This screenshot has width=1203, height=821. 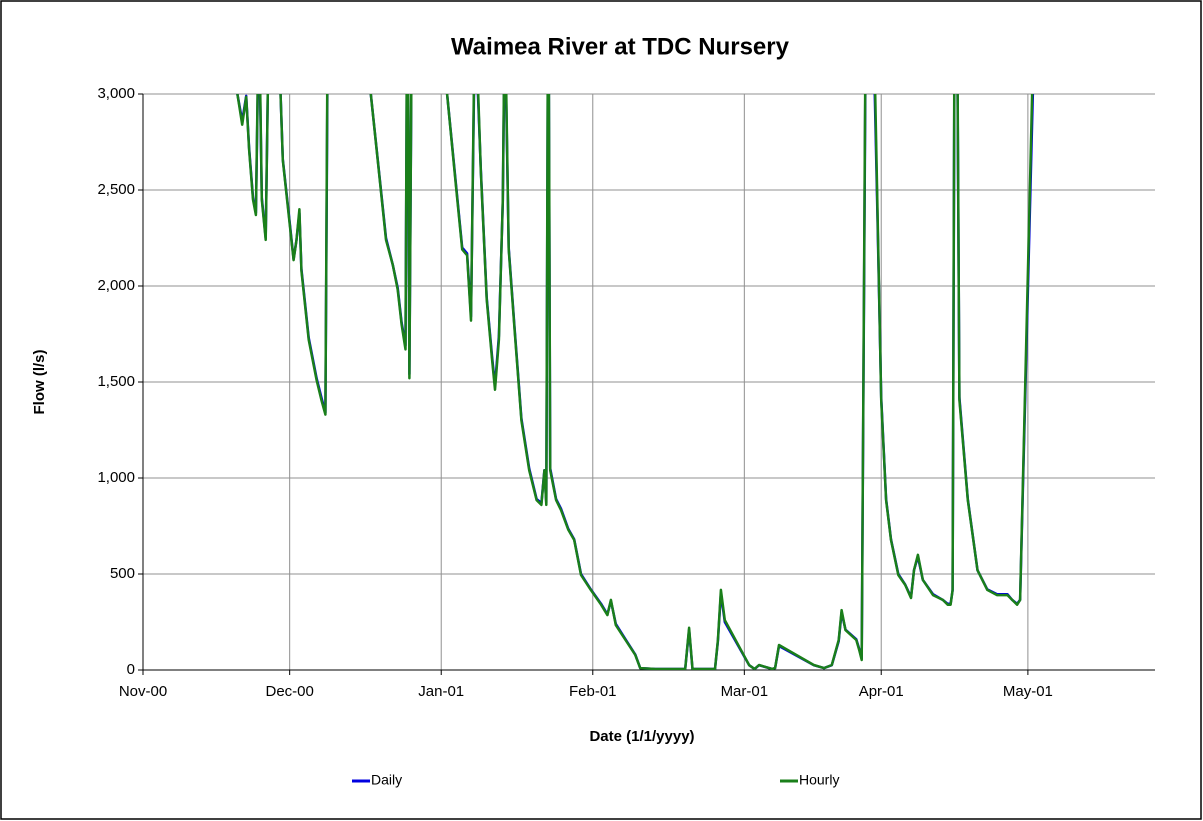 I want to click on y-tick-label: 3,000, so click(x=116, y=93).